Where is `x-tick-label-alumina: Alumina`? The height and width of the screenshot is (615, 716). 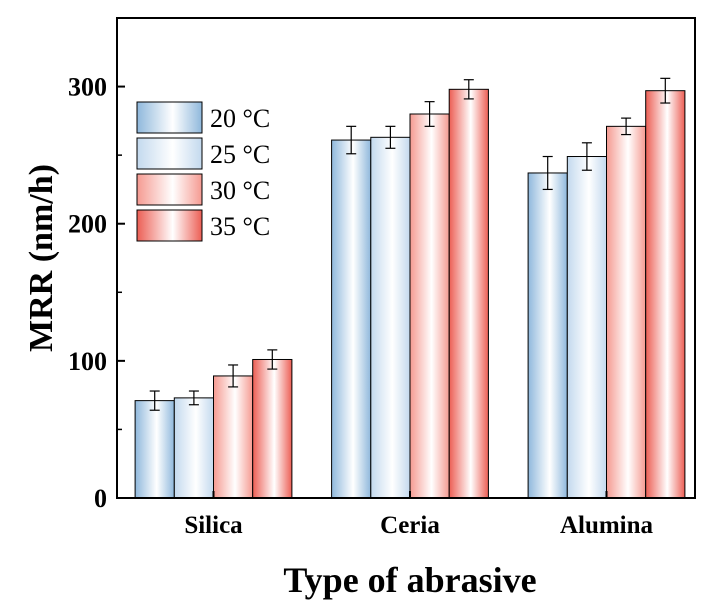 x-tick-label-alumina: Alumina is located at coordinates (607, 525).